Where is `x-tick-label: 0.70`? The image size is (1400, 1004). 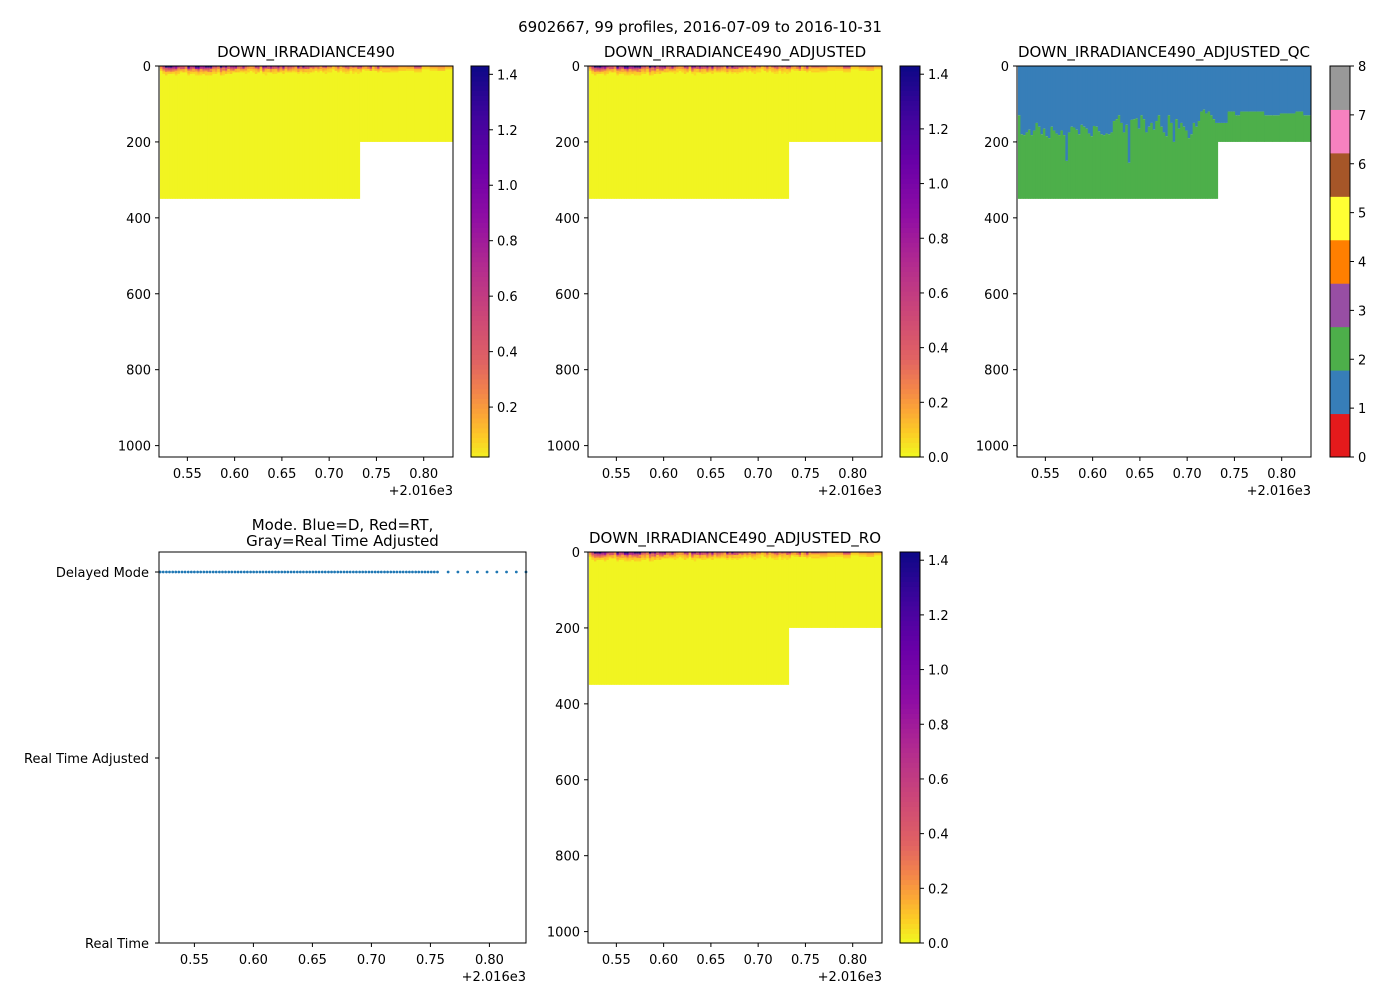
x-tick-label: 0.70 is located at coordinates (758, 474).